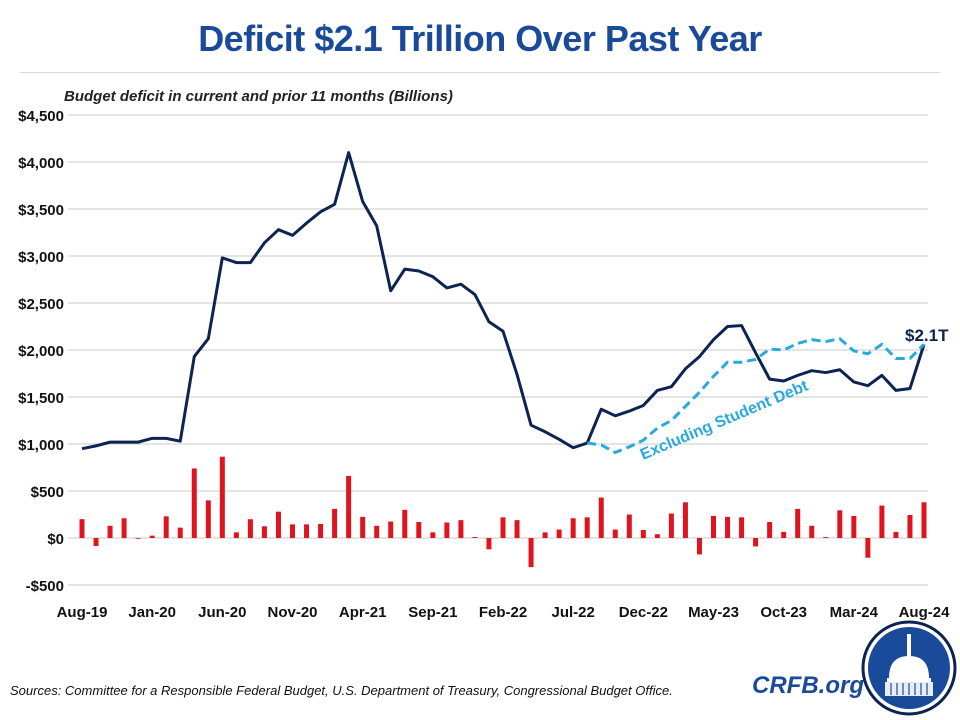  Describe the element at coordinates (808, 685) in the screenshot. I see `brand-link: CRFB.org` at that location.